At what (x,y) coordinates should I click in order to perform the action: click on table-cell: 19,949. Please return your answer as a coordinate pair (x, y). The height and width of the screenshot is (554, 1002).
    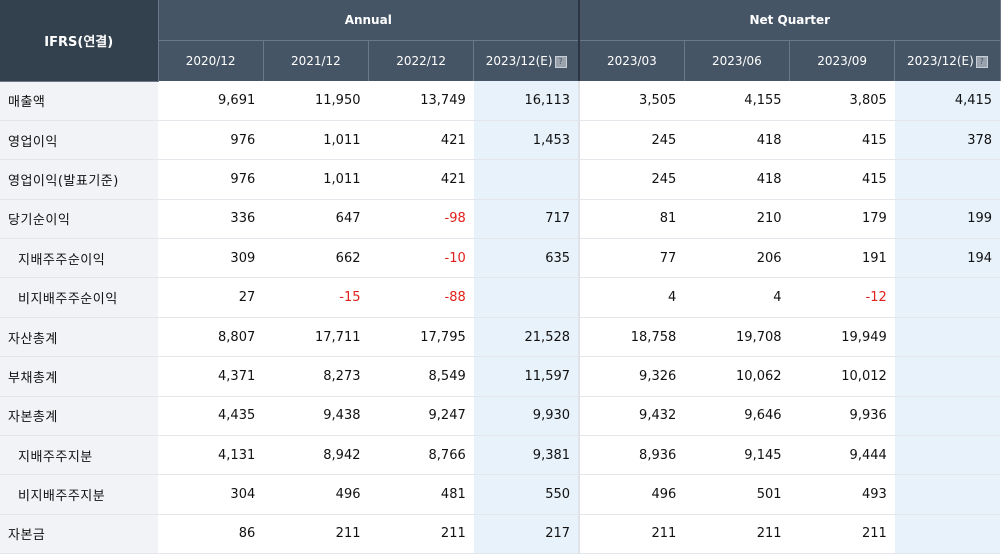
    Looking at the image, I should click on (842, 337).